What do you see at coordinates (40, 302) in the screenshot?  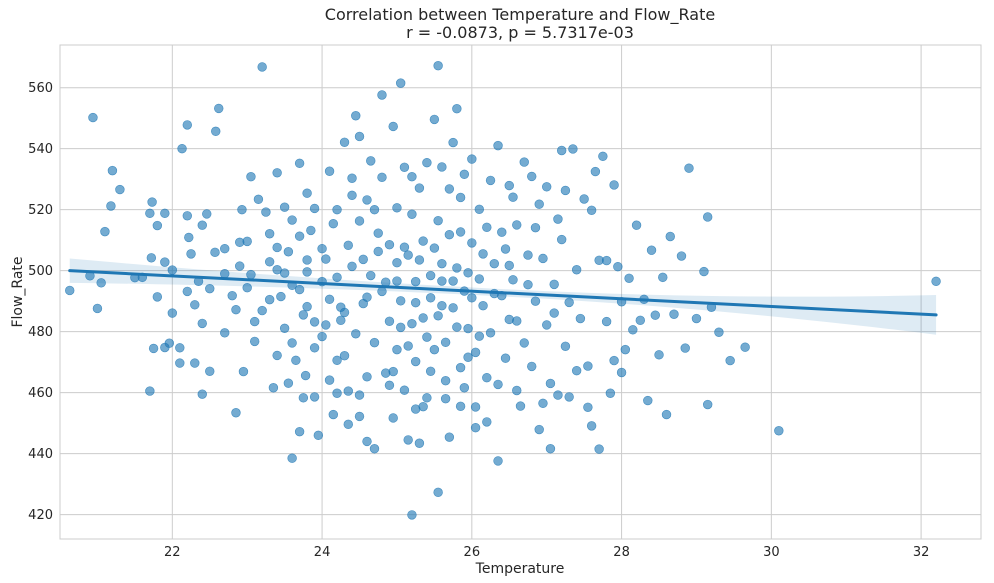 I see `y-tick-labels: 420 440 460 480 500 520 540 560` at bounding box center [40, 302].